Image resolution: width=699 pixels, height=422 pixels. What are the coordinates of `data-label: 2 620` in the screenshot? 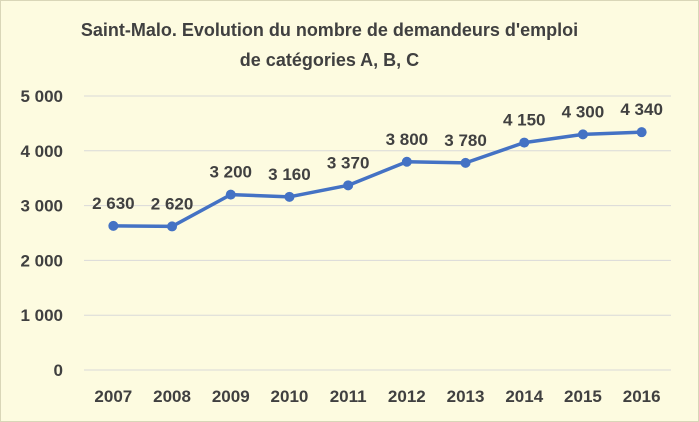 It's located at (172, 203).